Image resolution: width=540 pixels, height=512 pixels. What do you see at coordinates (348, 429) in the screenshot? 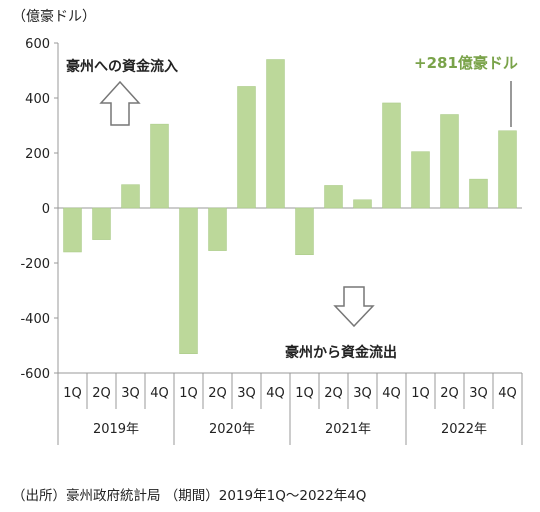
I see `year-label: 2021年` at bounding box center [348, 429].